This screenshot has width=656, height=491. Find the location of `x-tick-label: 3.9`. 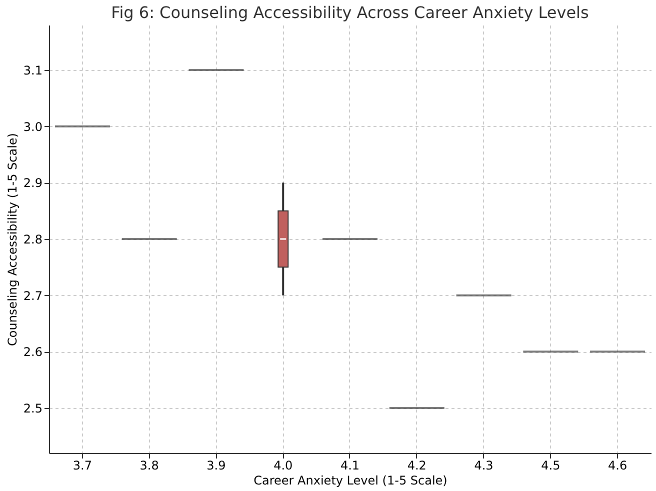

x-tick-label: 3.9 is located at coordinates (216, 465).